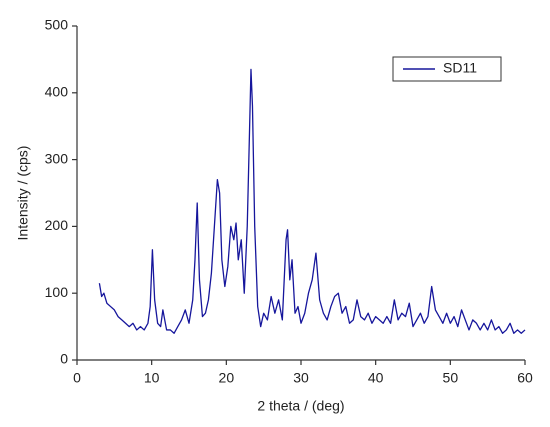 The image size is (550, 427). I want to click on x-tick-label: 10, so click(152, 378).